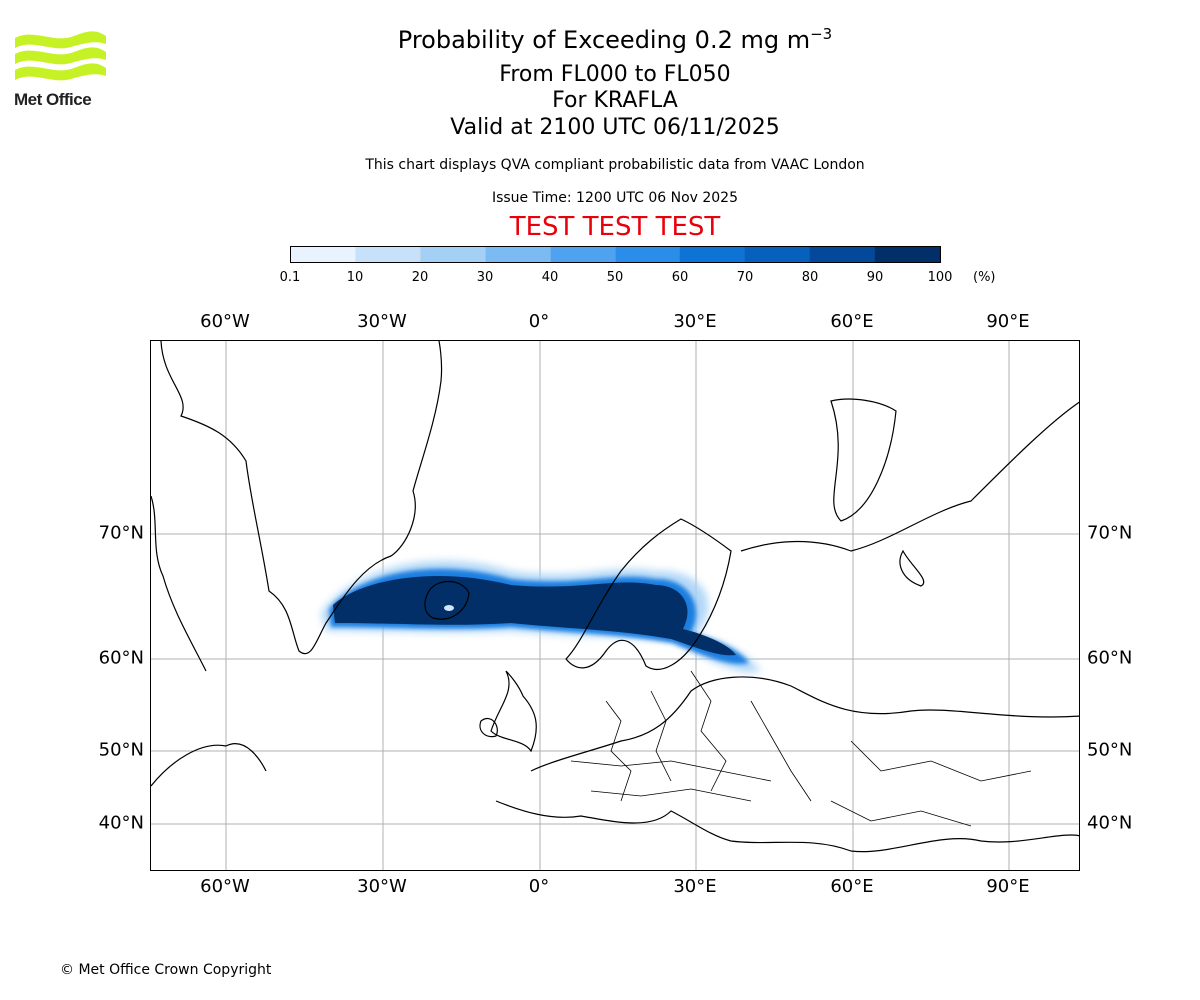  Describe the element at coordinates (615, 198) in the screenshot. I see `issue-time: Issue Time: 1200 UTC 06 Nov 2025` at that location.